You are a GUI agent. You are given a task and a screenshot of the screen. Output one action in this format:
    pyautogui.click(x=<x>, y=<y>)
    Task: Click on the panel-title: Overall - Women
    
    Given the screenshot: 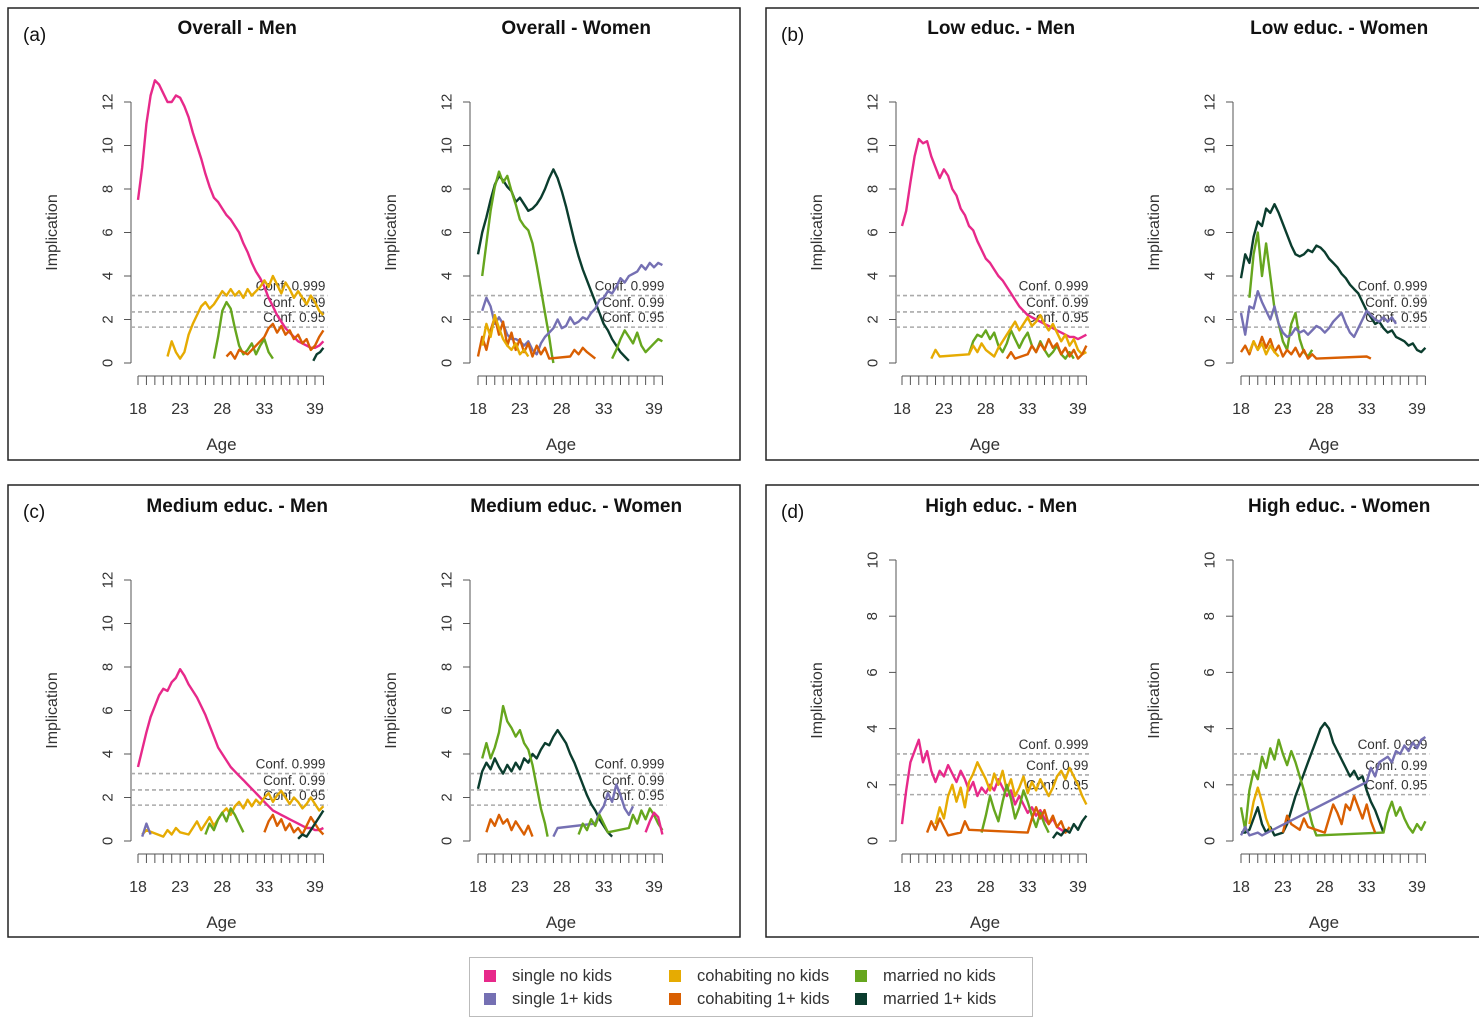 What is the action you would take?
    pyautogui.click(x=576, y=28)
    